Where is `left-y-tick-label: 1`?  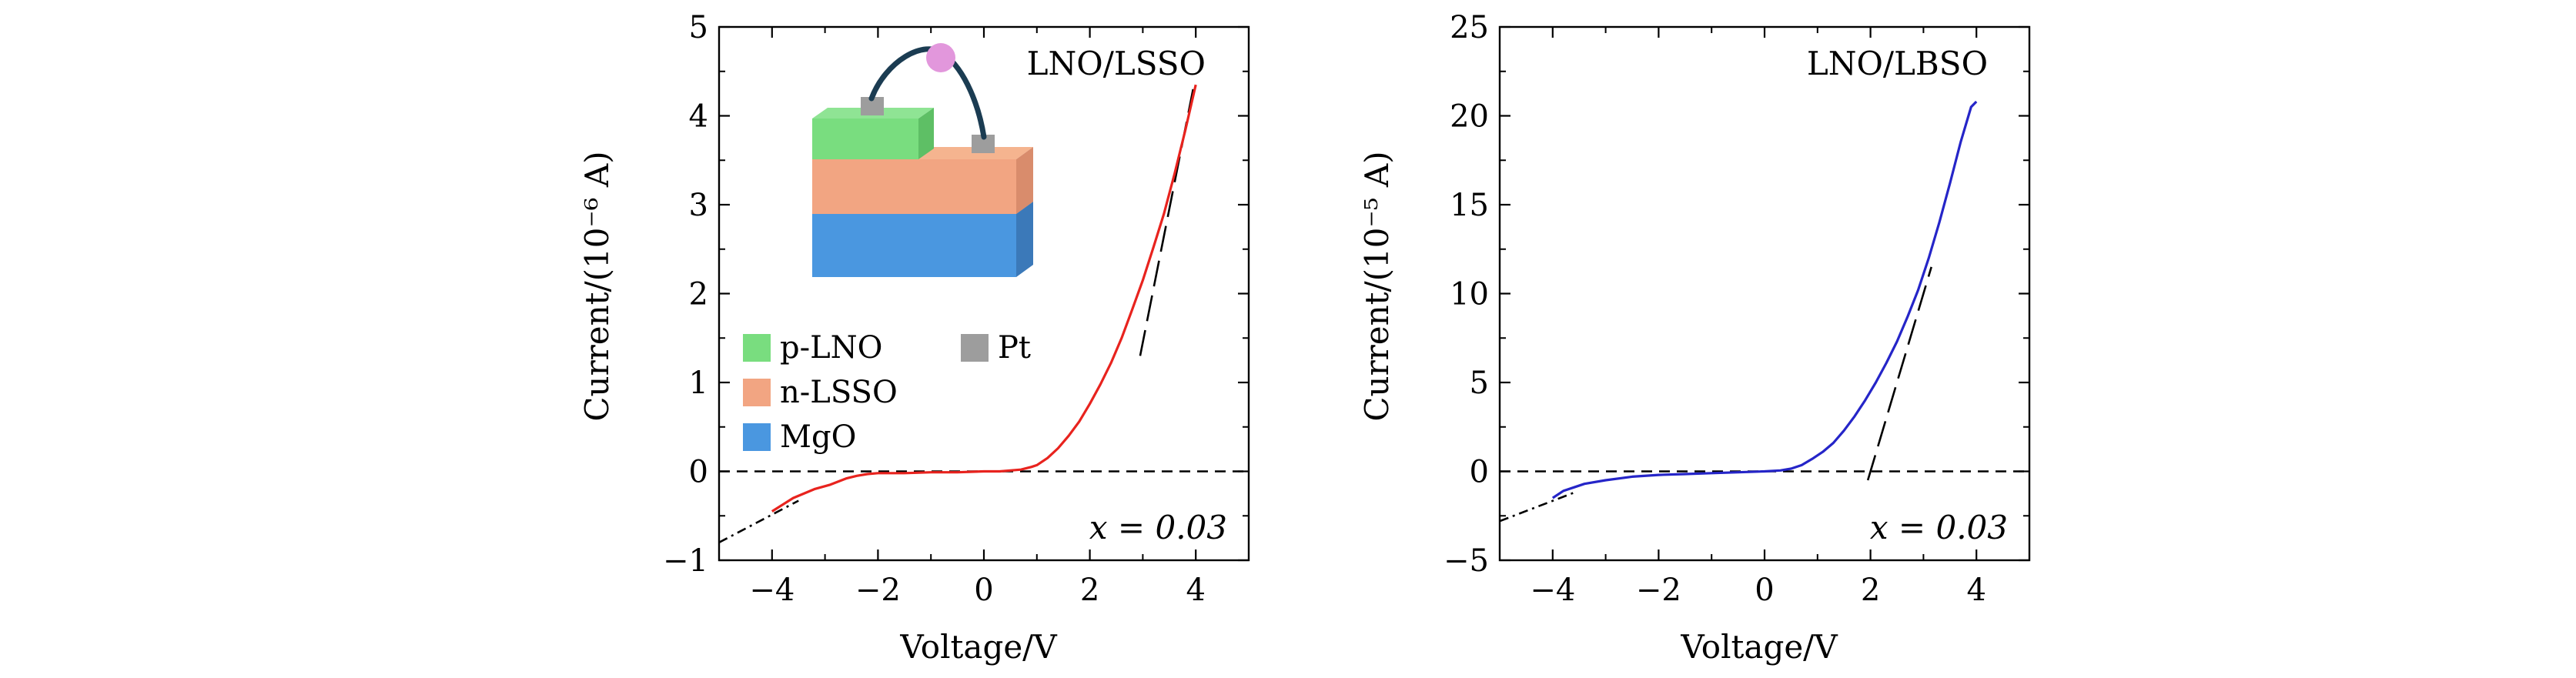 left-y-tick-label: 1 is located at coordinates (698, 383).